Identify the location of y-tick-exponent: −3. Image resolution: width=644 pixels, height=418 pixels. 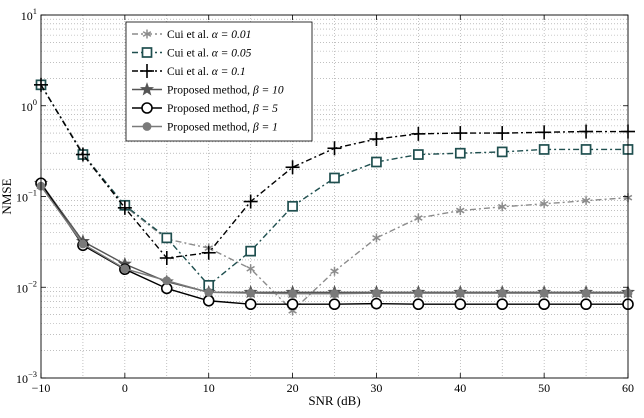
(32, 374).